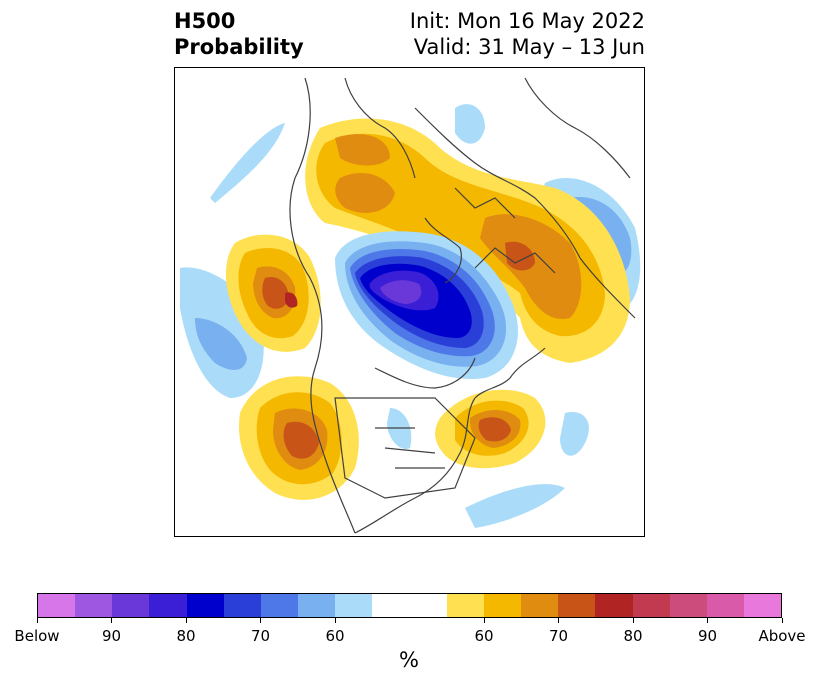 This screenshot has height=686, width=819. What do you see at coordinates (37, 636) in the screenshot?
I see `colorbar-tick-label: Below` at bounding box center [37, 636].